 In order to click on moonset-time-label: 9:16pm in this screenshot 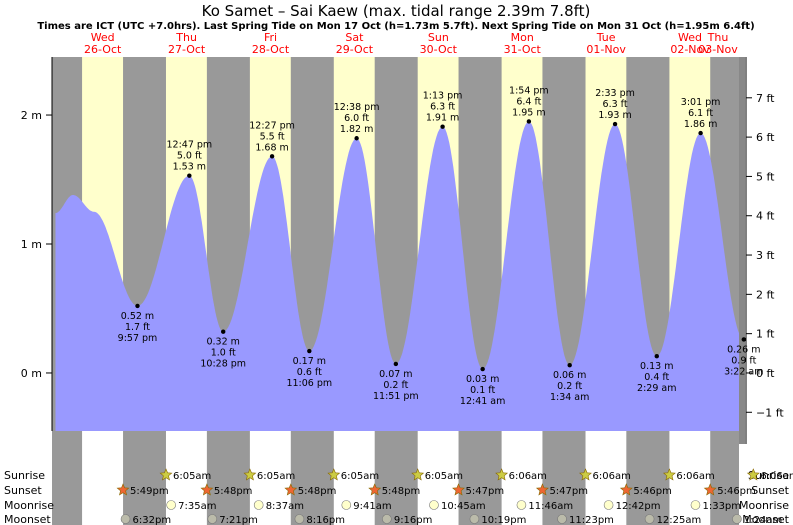, I will do `click(413, 520)`.